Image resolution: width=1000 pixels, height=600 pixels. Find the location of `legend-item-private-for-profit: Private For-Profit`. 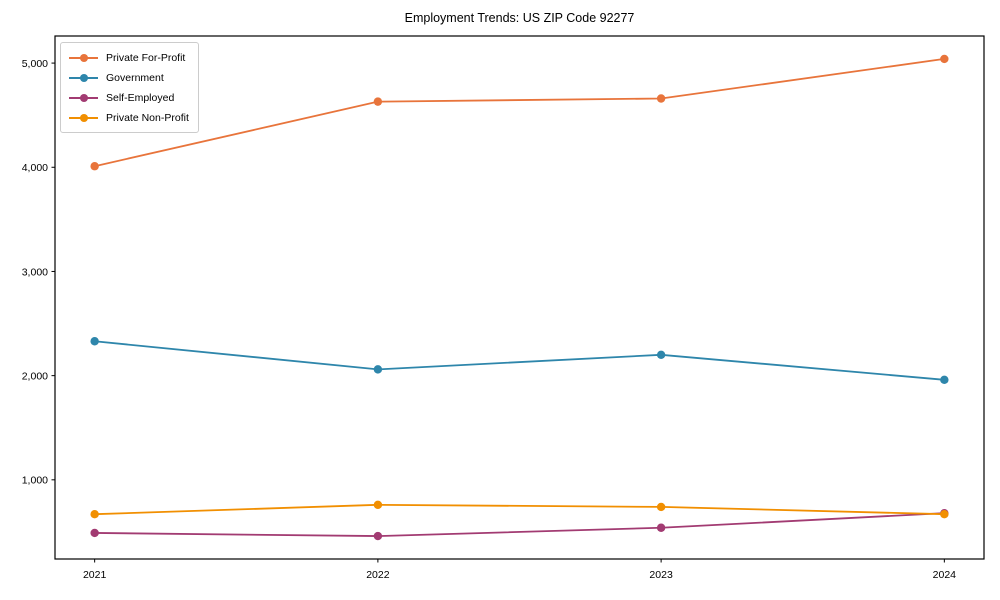

legend-item-private-for-profit: Private For-Profit is located at coordinates (129, 57).